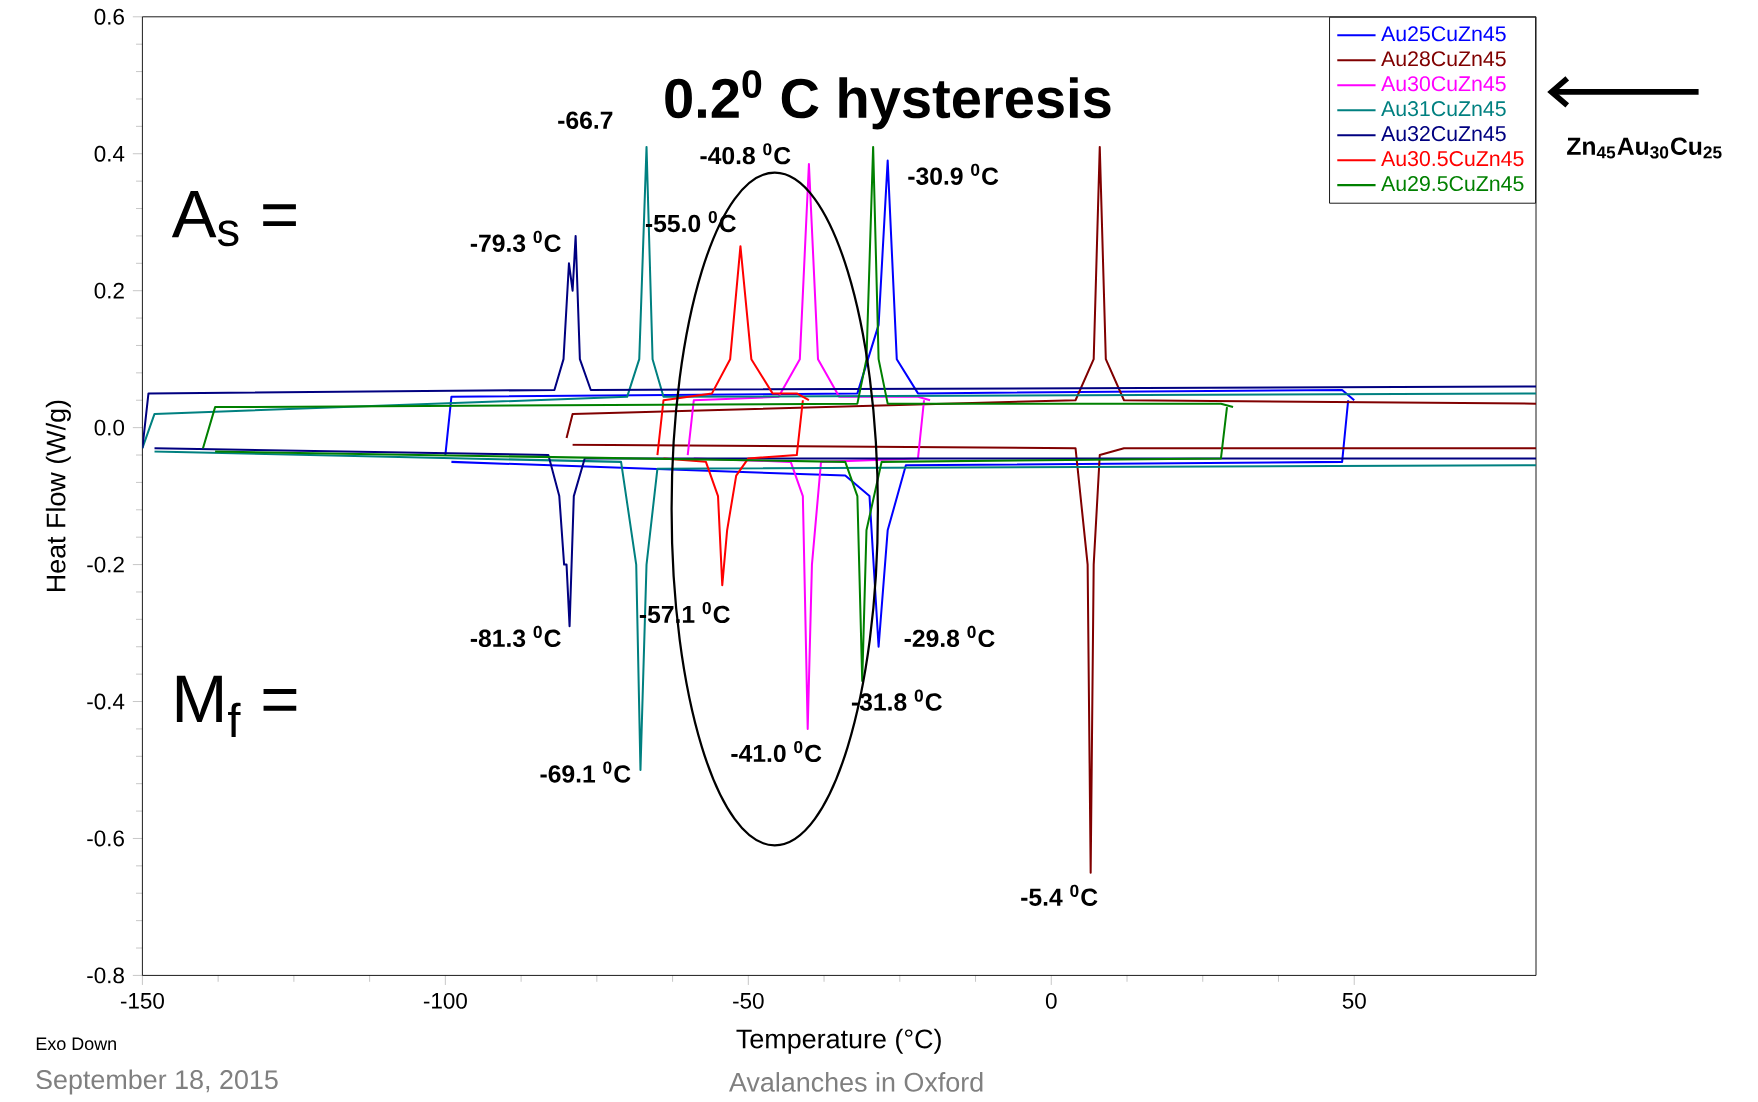 The width and height of the screenshot is (1758, 1102). I want to click on y-tick-label: 0.2, so click(109, 290).